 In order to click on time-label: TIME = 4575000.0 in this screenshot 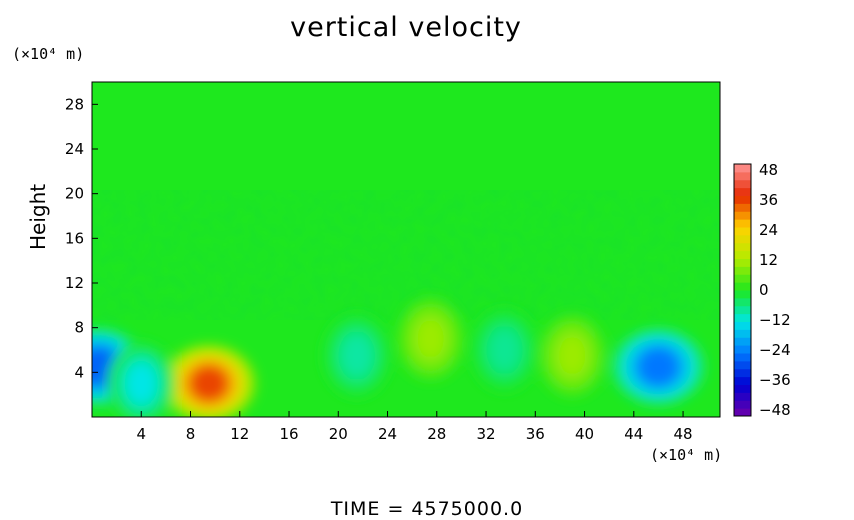, I will do `click(427, 509)`.